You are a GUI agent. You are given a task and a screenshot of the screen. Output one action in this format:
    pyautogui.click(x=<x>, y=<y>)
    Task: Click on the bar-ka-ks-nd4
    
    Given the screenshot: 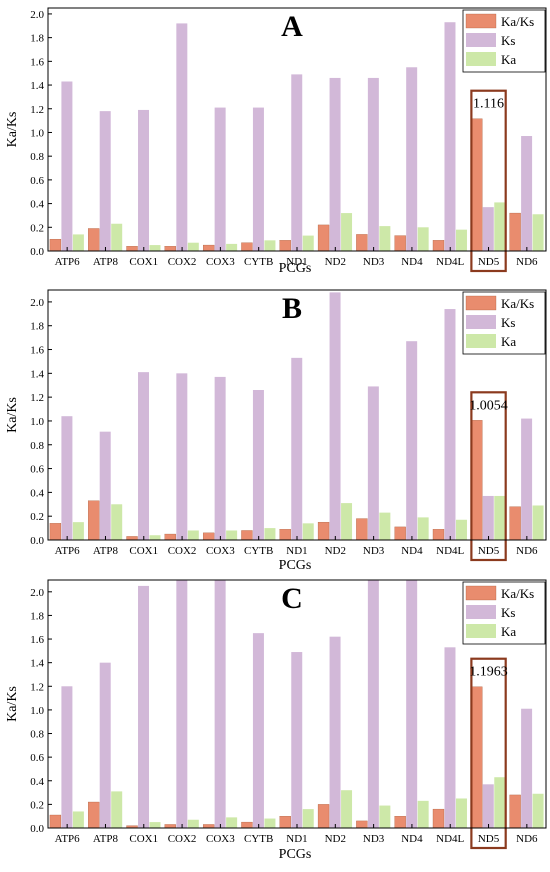 What is the action you would take?
    pyautogui.click(x=400, y=243)
    